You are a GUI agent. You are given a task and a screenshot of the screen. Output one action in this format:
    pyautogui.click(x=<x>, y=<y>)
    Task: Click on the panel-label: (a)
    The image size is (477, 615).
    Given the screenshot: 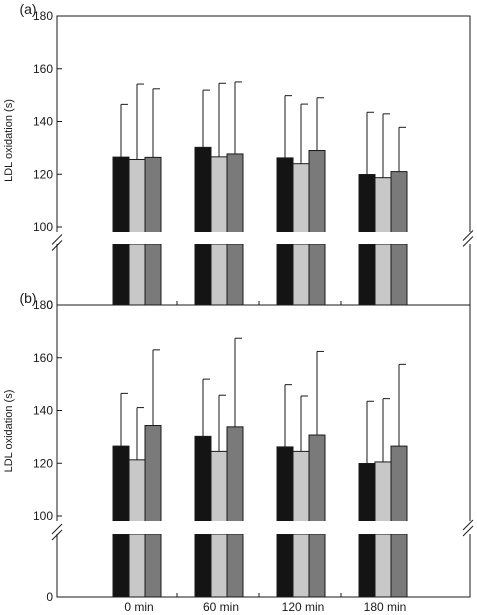 What is the action you would take?
    pyautogui.click(x=27, y=9)
    